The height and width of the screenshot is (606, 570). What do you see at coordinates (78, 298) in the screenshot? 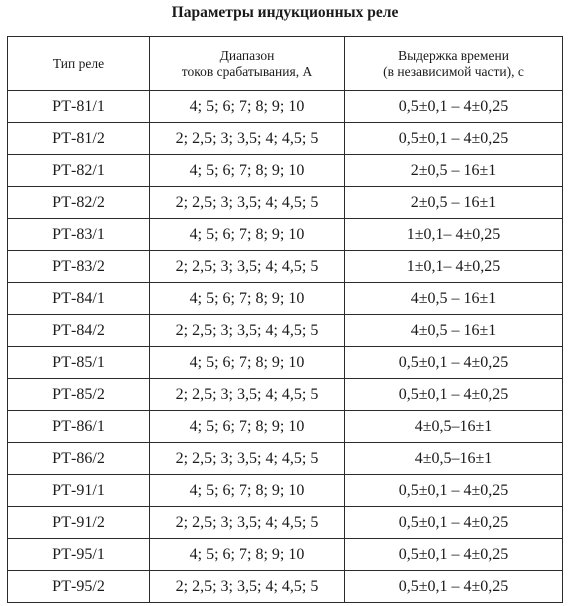
I see `cell-relay-type: РТ-84/1` at bounding box center [78, 298].